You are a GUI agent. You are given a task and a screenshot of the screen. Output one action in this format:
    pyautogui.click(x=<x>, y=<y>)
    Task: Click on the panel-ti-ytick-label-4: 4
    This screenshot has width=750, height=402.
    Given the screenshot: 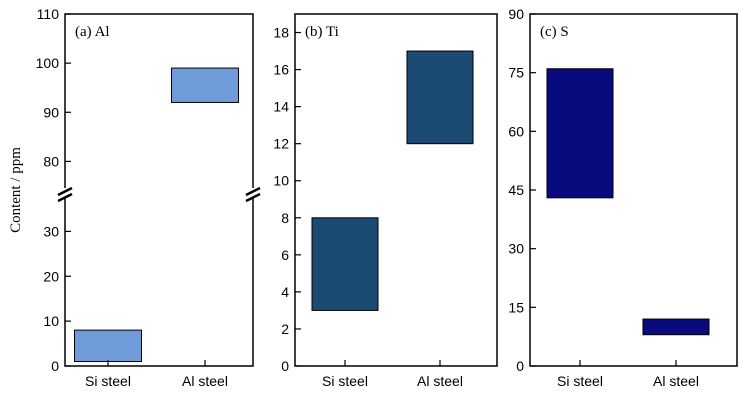 What is the action you would take?
    pyautogui.click(x=285, y=292)
    